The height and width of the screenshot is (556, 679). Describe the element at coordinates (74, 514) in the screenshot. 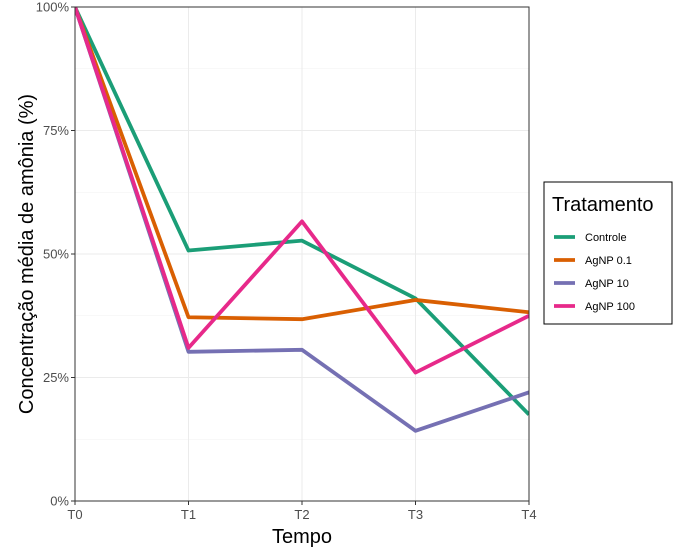

I see `x-tick-label: T0` at that location.